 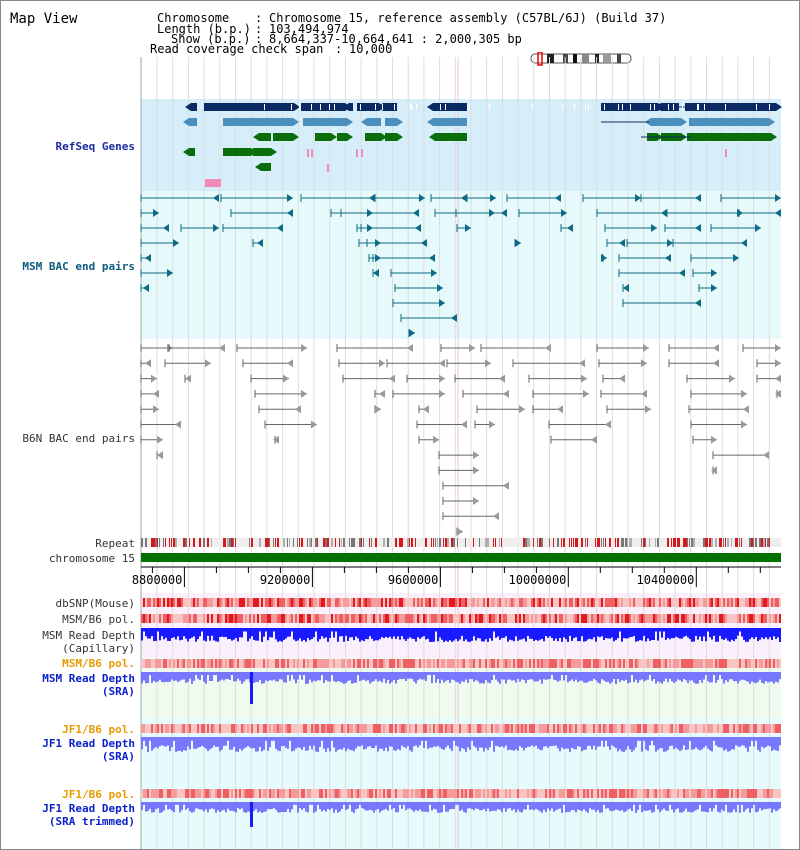 What do you see at coordinates (736, 258) in the screenshot?
I see `msm-bac-arrow` at bounding box center [736, 258].